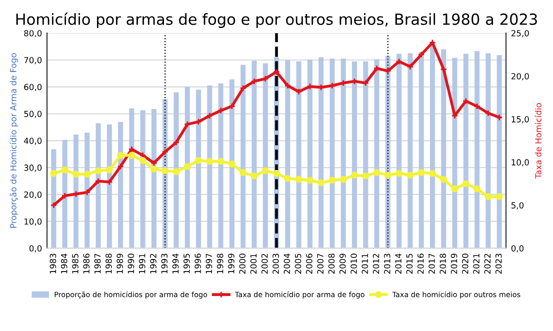 The width and height of the screenshot is (553, 331). Describe the element at coordinates (153, 264) in the screenshot. I see `x-tick-label: 1992` at that location.